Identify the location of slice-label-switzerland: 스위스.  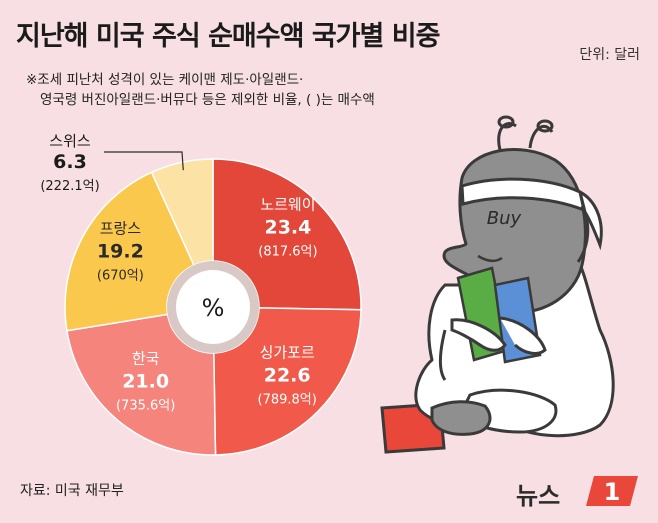
(70, 141).